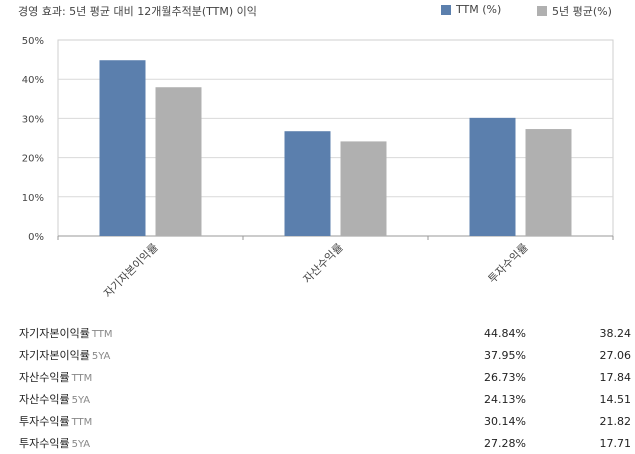  What do you see at coordinates (505, 421) in the screenshot?
I see `row-value-percent: 30.14%` at bounding box center [505, 421].